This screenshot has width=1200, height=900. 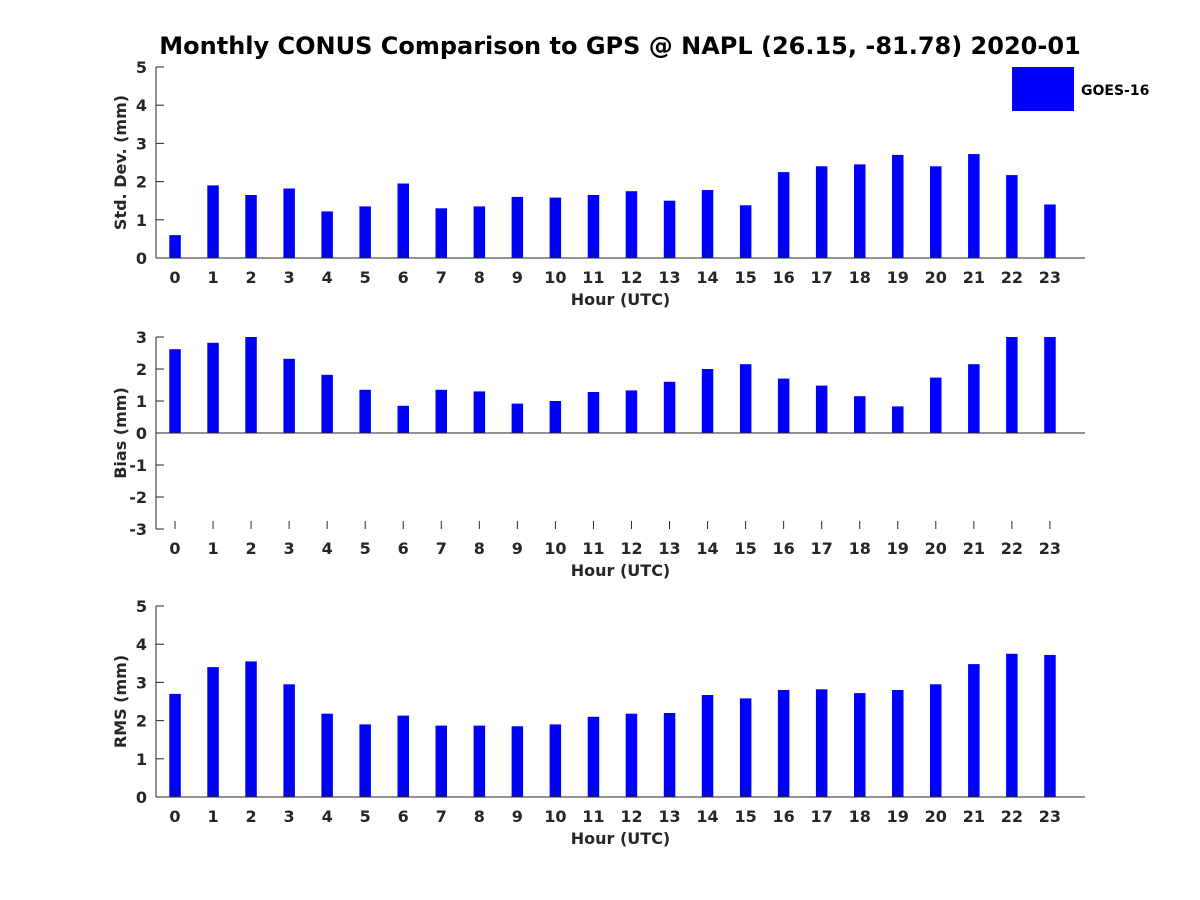 I want to click on legend-swatch, so click(x=1043, y=89).